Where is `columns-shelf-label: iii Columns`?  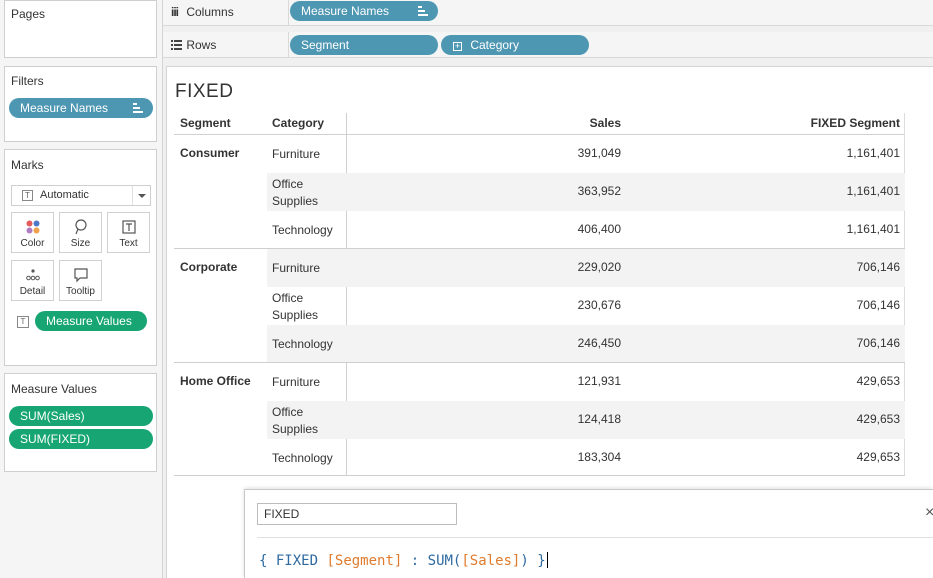
columns-shelf-label: iii Columns is located at coordinates (202, 12).